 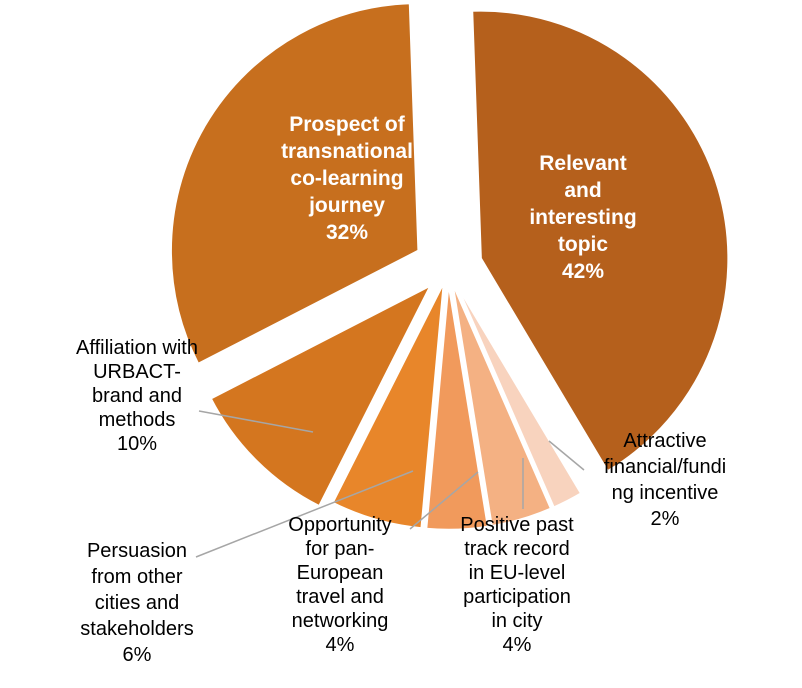 What do you see at coordinates (665, 480) in the screenshot?
I see `slice-label: Attractive financial/fundi ng incentive 2%` at bounding box center [665, 480].